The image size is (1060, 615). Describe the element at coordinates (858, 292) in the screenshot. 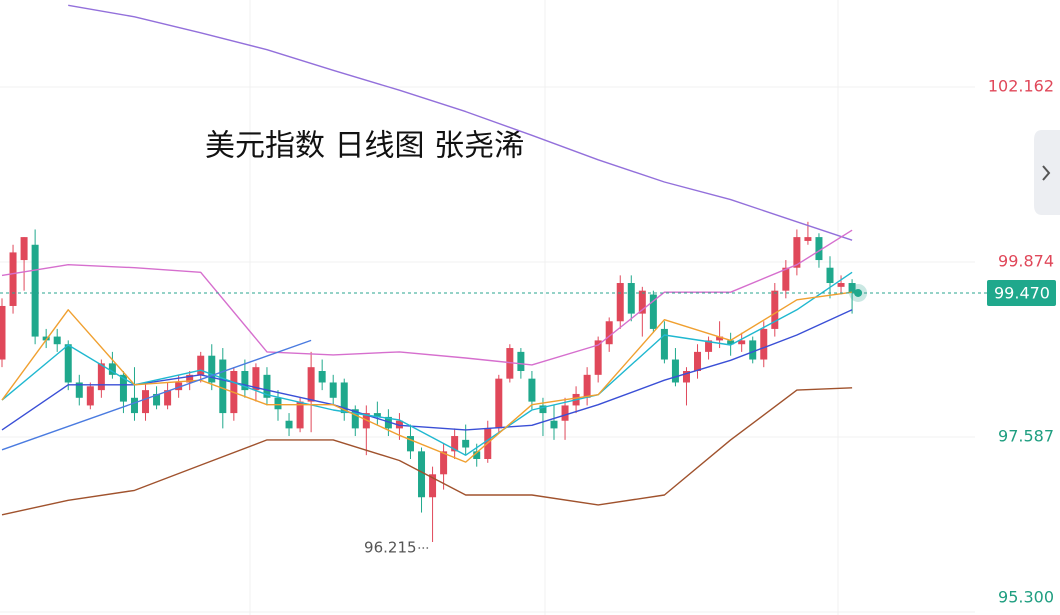

I see `last-price-dot` at that location.